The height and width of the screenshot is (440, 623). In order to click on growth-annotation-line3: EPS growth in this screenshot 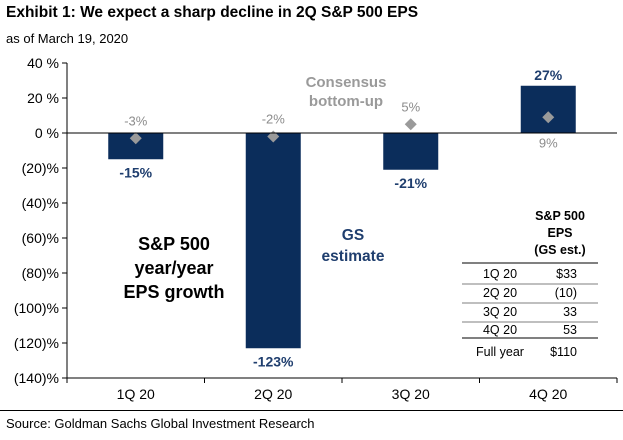, I will do `click(173, 292)`.